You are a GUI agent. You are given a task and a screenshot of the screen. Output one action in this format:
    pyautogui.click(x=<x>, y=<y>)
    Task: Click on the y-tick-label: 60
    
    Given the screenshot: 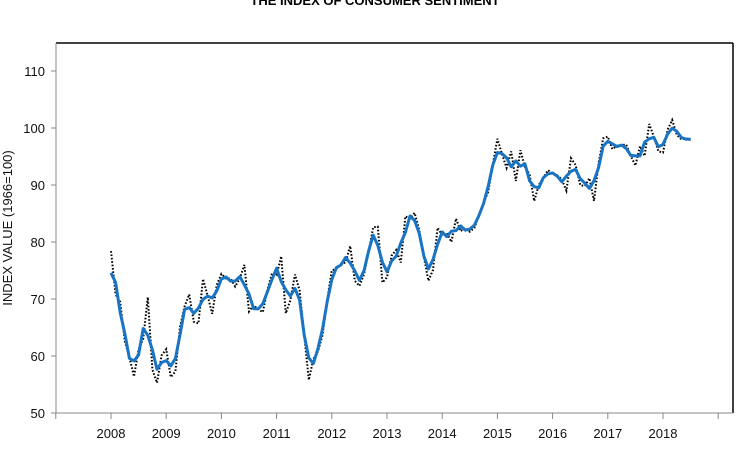 What is the action you would take?
    pyautogui.click(x=38, y=356)
    